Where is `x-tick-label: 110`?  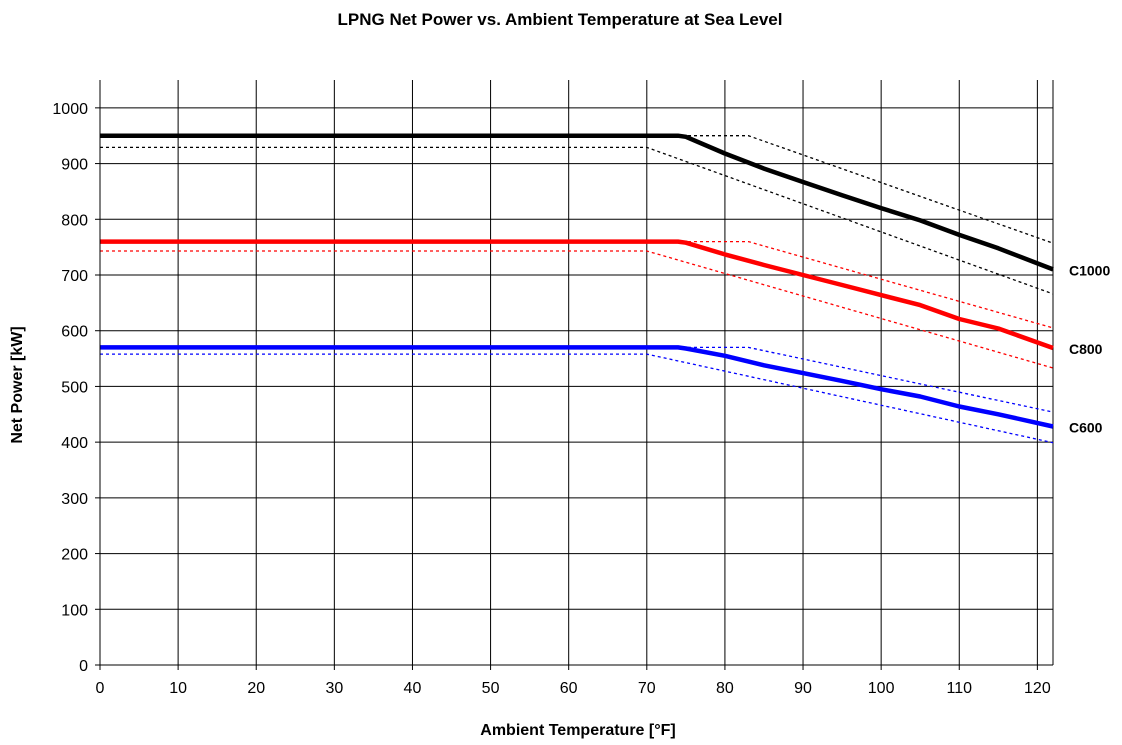 x-tick-label: 110 is located at coordinates (960, 688).